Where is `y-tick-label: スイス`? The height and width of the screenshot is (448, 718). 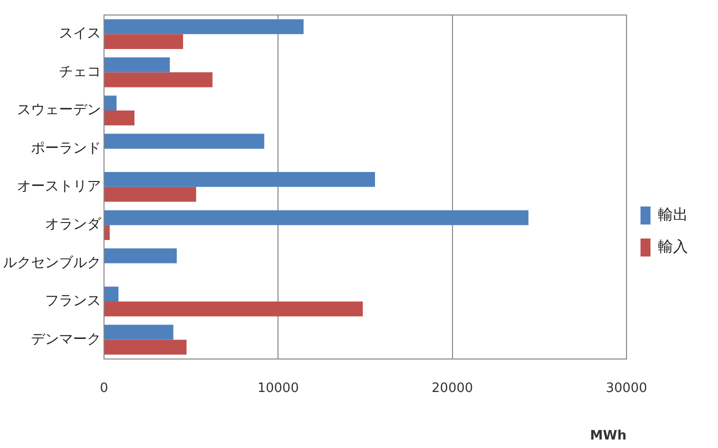 y-tick-label: スイス is located at coordinates (80, 34).